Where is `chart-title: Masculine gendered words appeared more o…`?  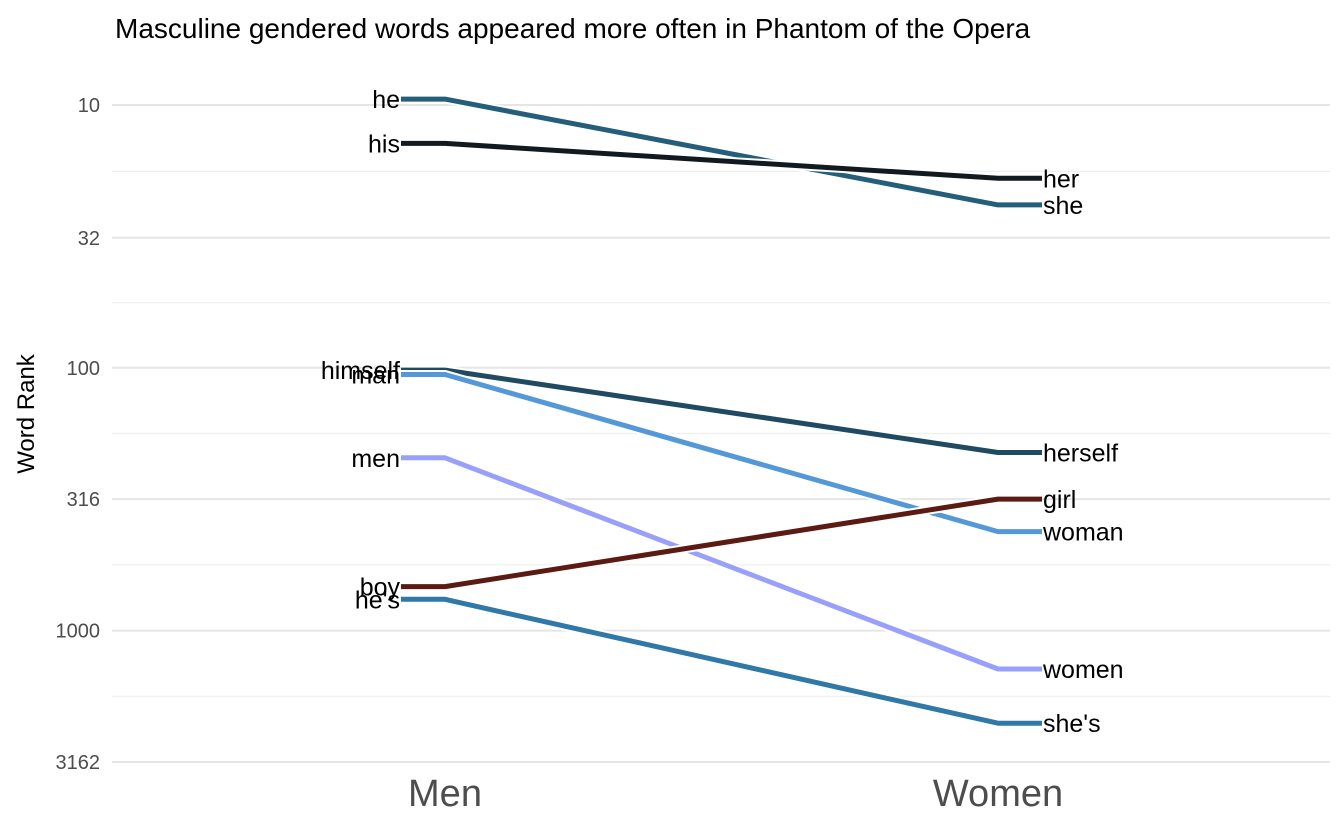
chart-title: Masculine gendered words appeared more o… is located at coordinates (573, 28).